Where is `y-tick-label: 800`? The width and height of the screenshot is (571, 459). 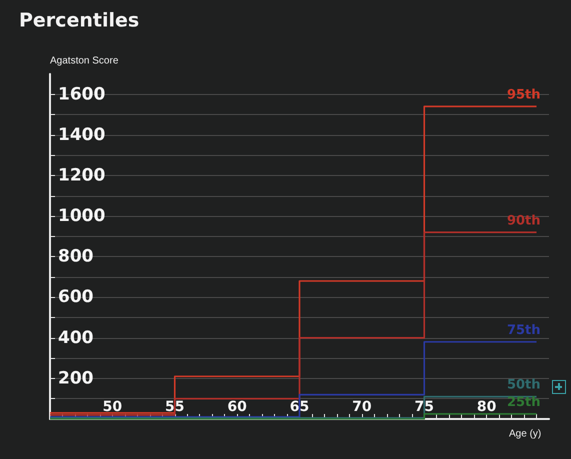
y-tick-label: 800 is located at coordinates (76, 256).